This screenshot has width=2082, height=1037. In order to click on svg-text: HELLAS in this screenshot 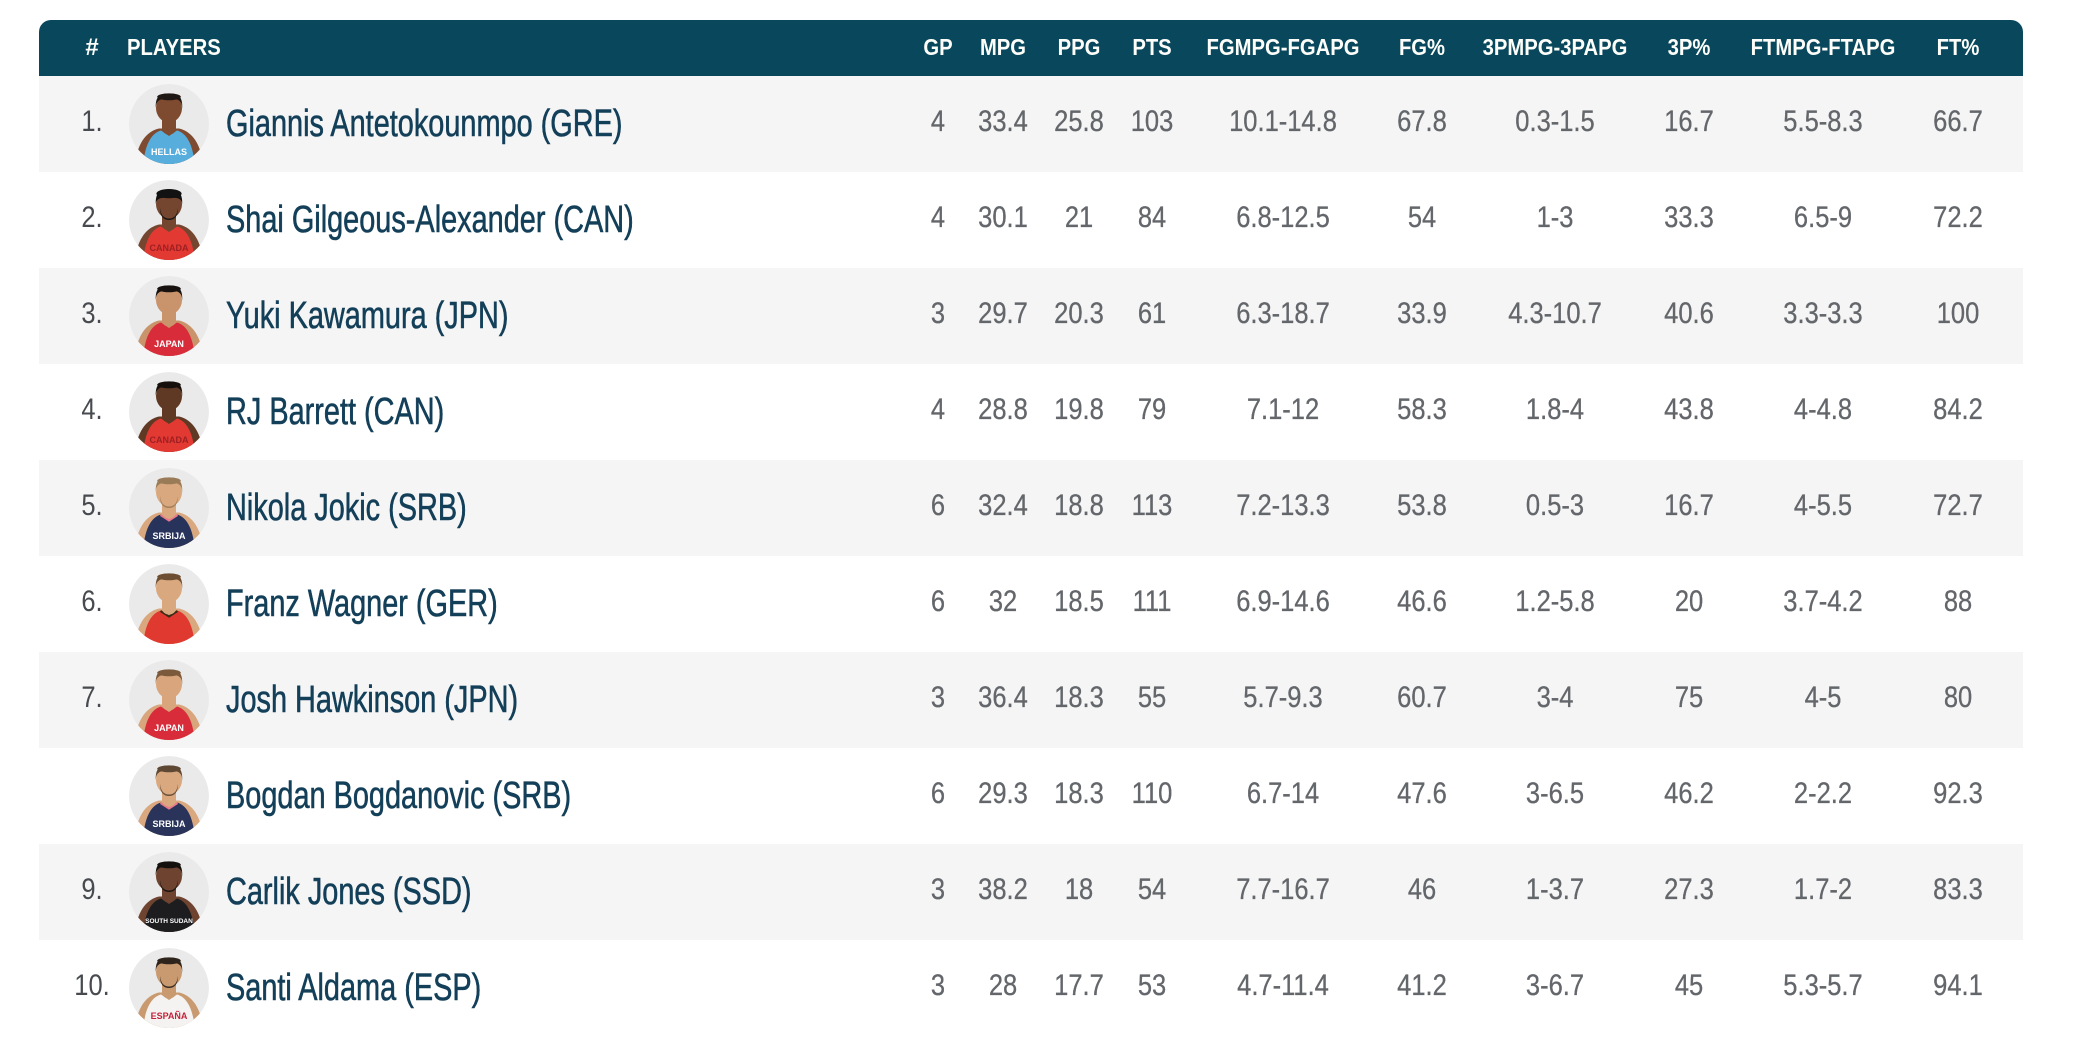, I will do `click(169, 152)`.